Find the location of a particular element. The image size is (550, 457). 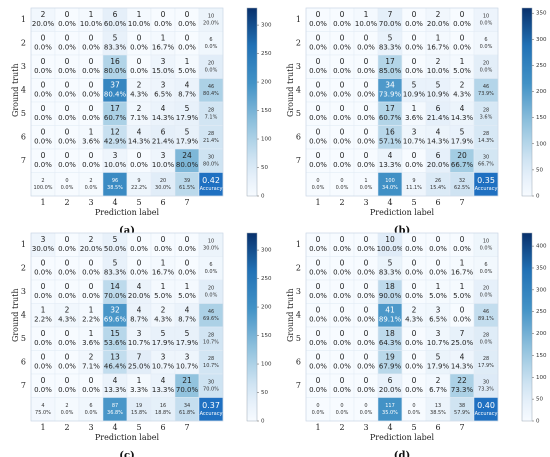

col-total-count: 2 is located at coordinates (42, 181).